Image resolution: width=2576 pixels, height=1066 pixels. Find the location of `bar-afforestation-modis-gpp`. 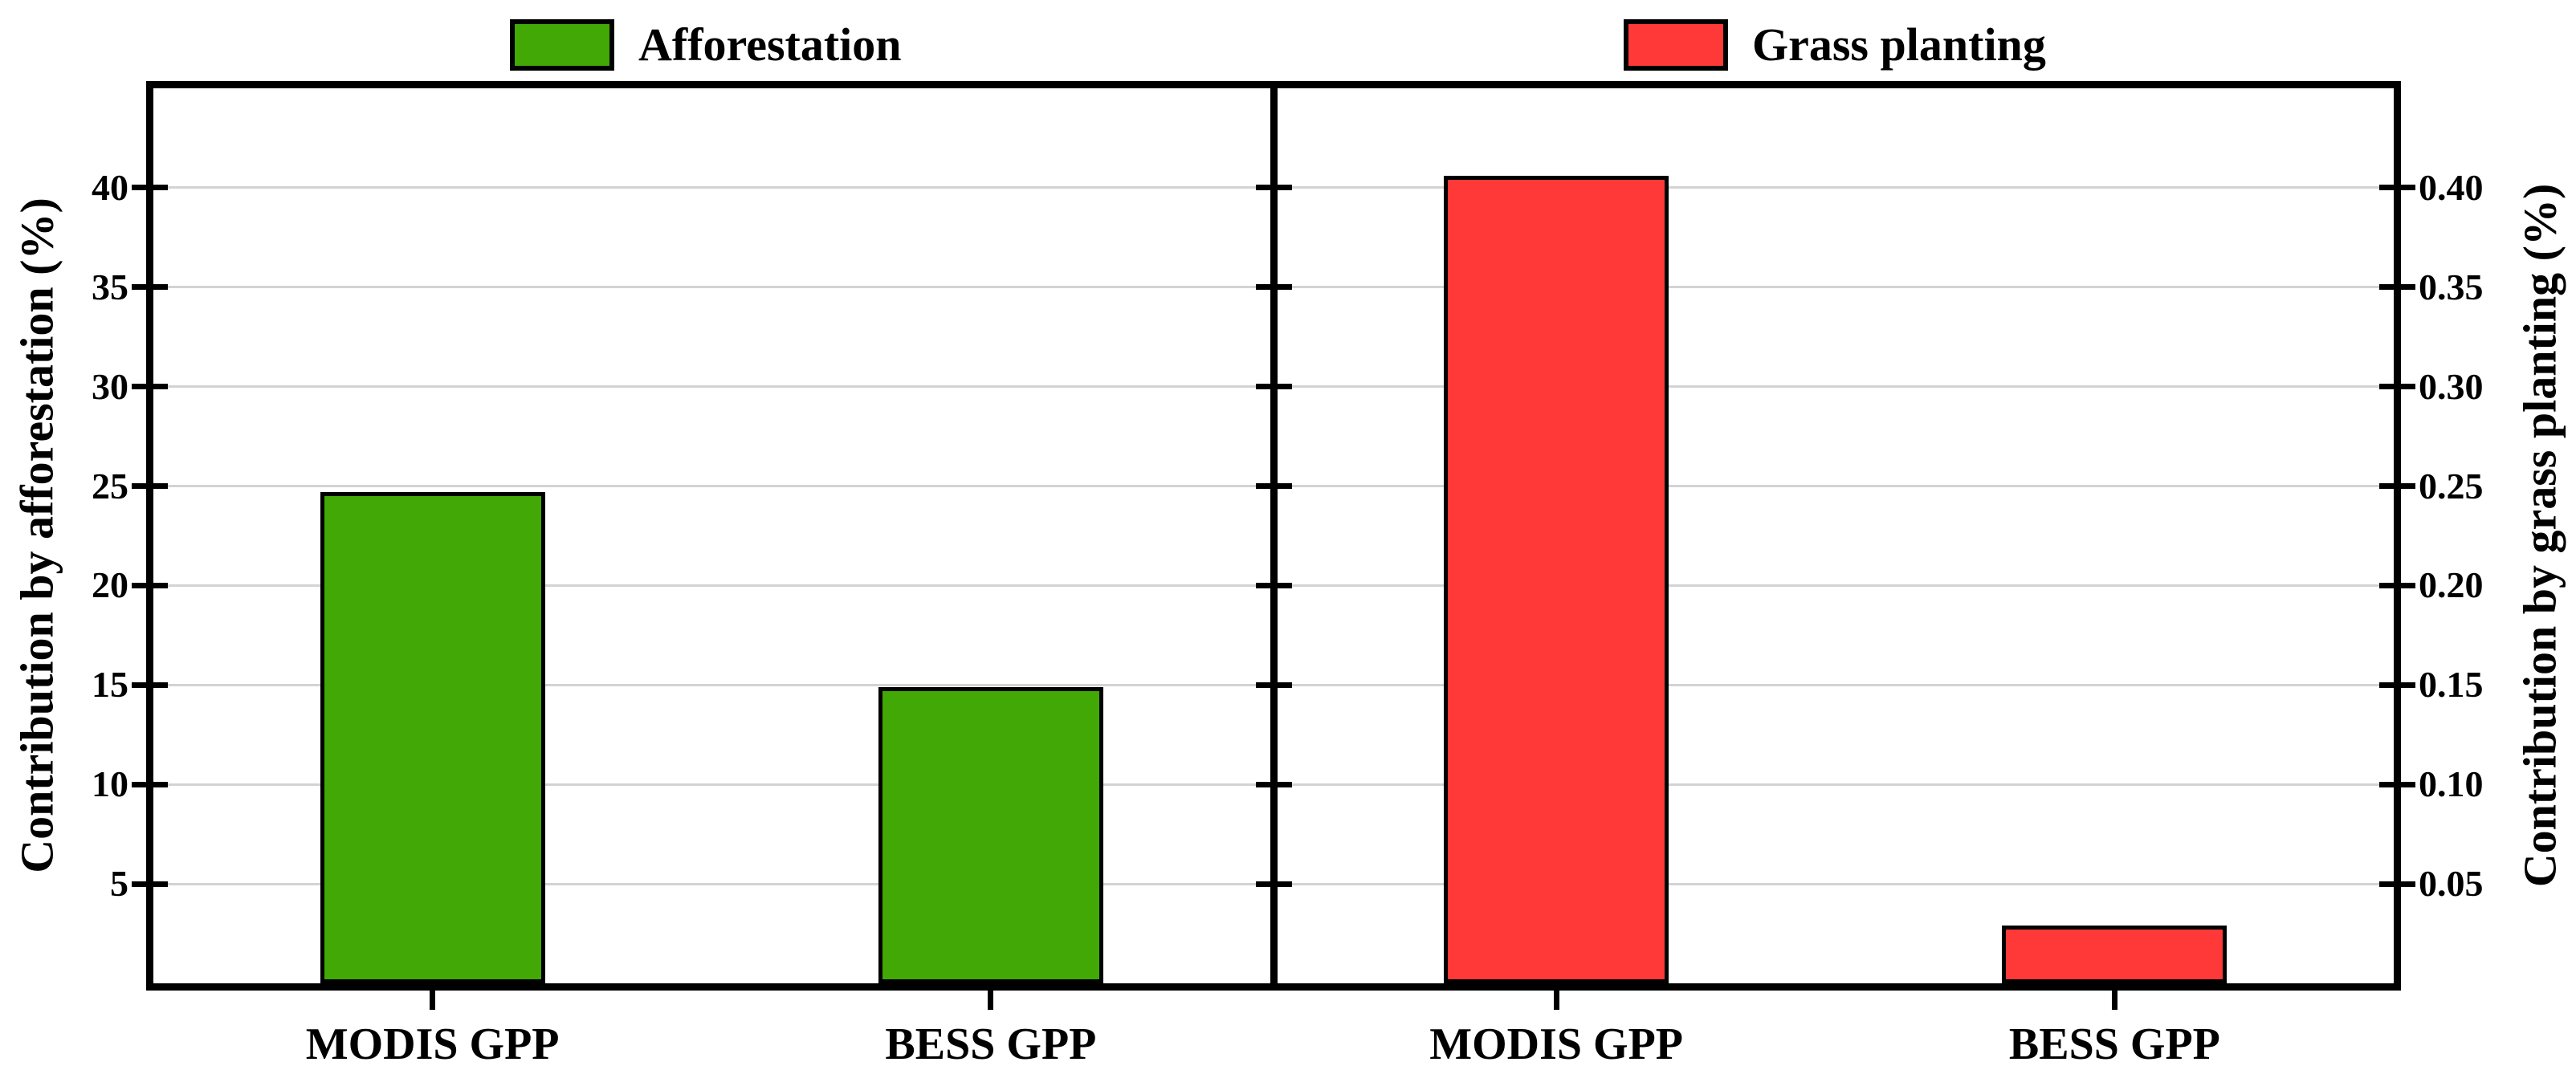

bar-afforestation-modis-gpp is located at coordinates (432, 737).